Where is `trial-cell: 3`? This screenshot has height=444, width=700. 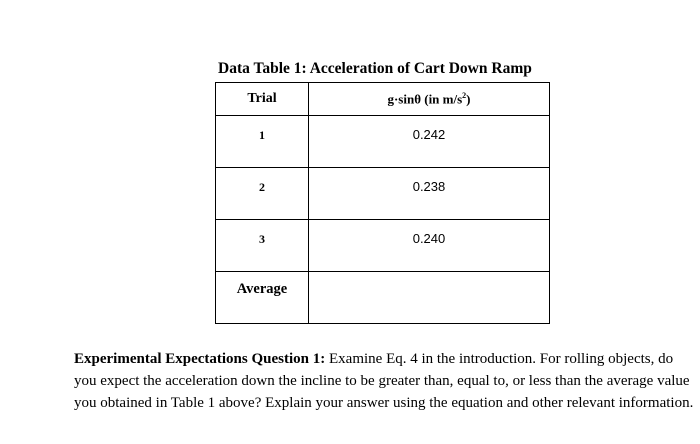
trial-cell: 3 is located at coordinates (262, 245).